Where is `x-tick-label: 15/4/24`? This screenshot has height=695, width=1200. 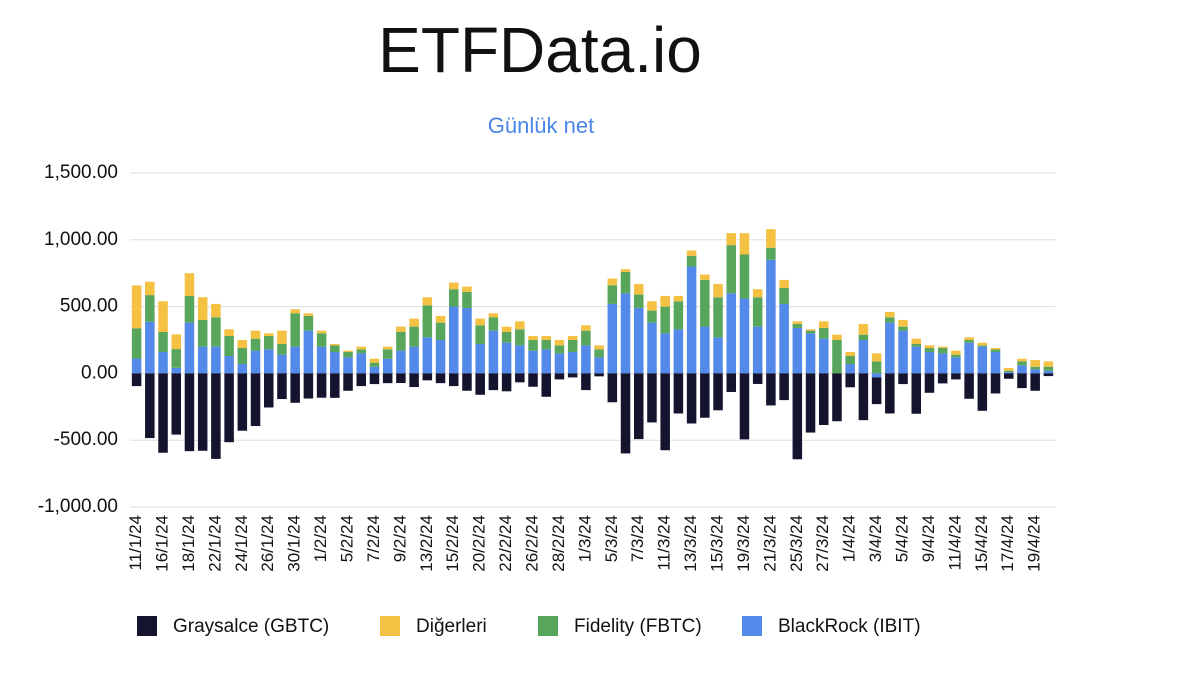 x-tick-label: 15/4/24 is located at coordinates (981, 543).